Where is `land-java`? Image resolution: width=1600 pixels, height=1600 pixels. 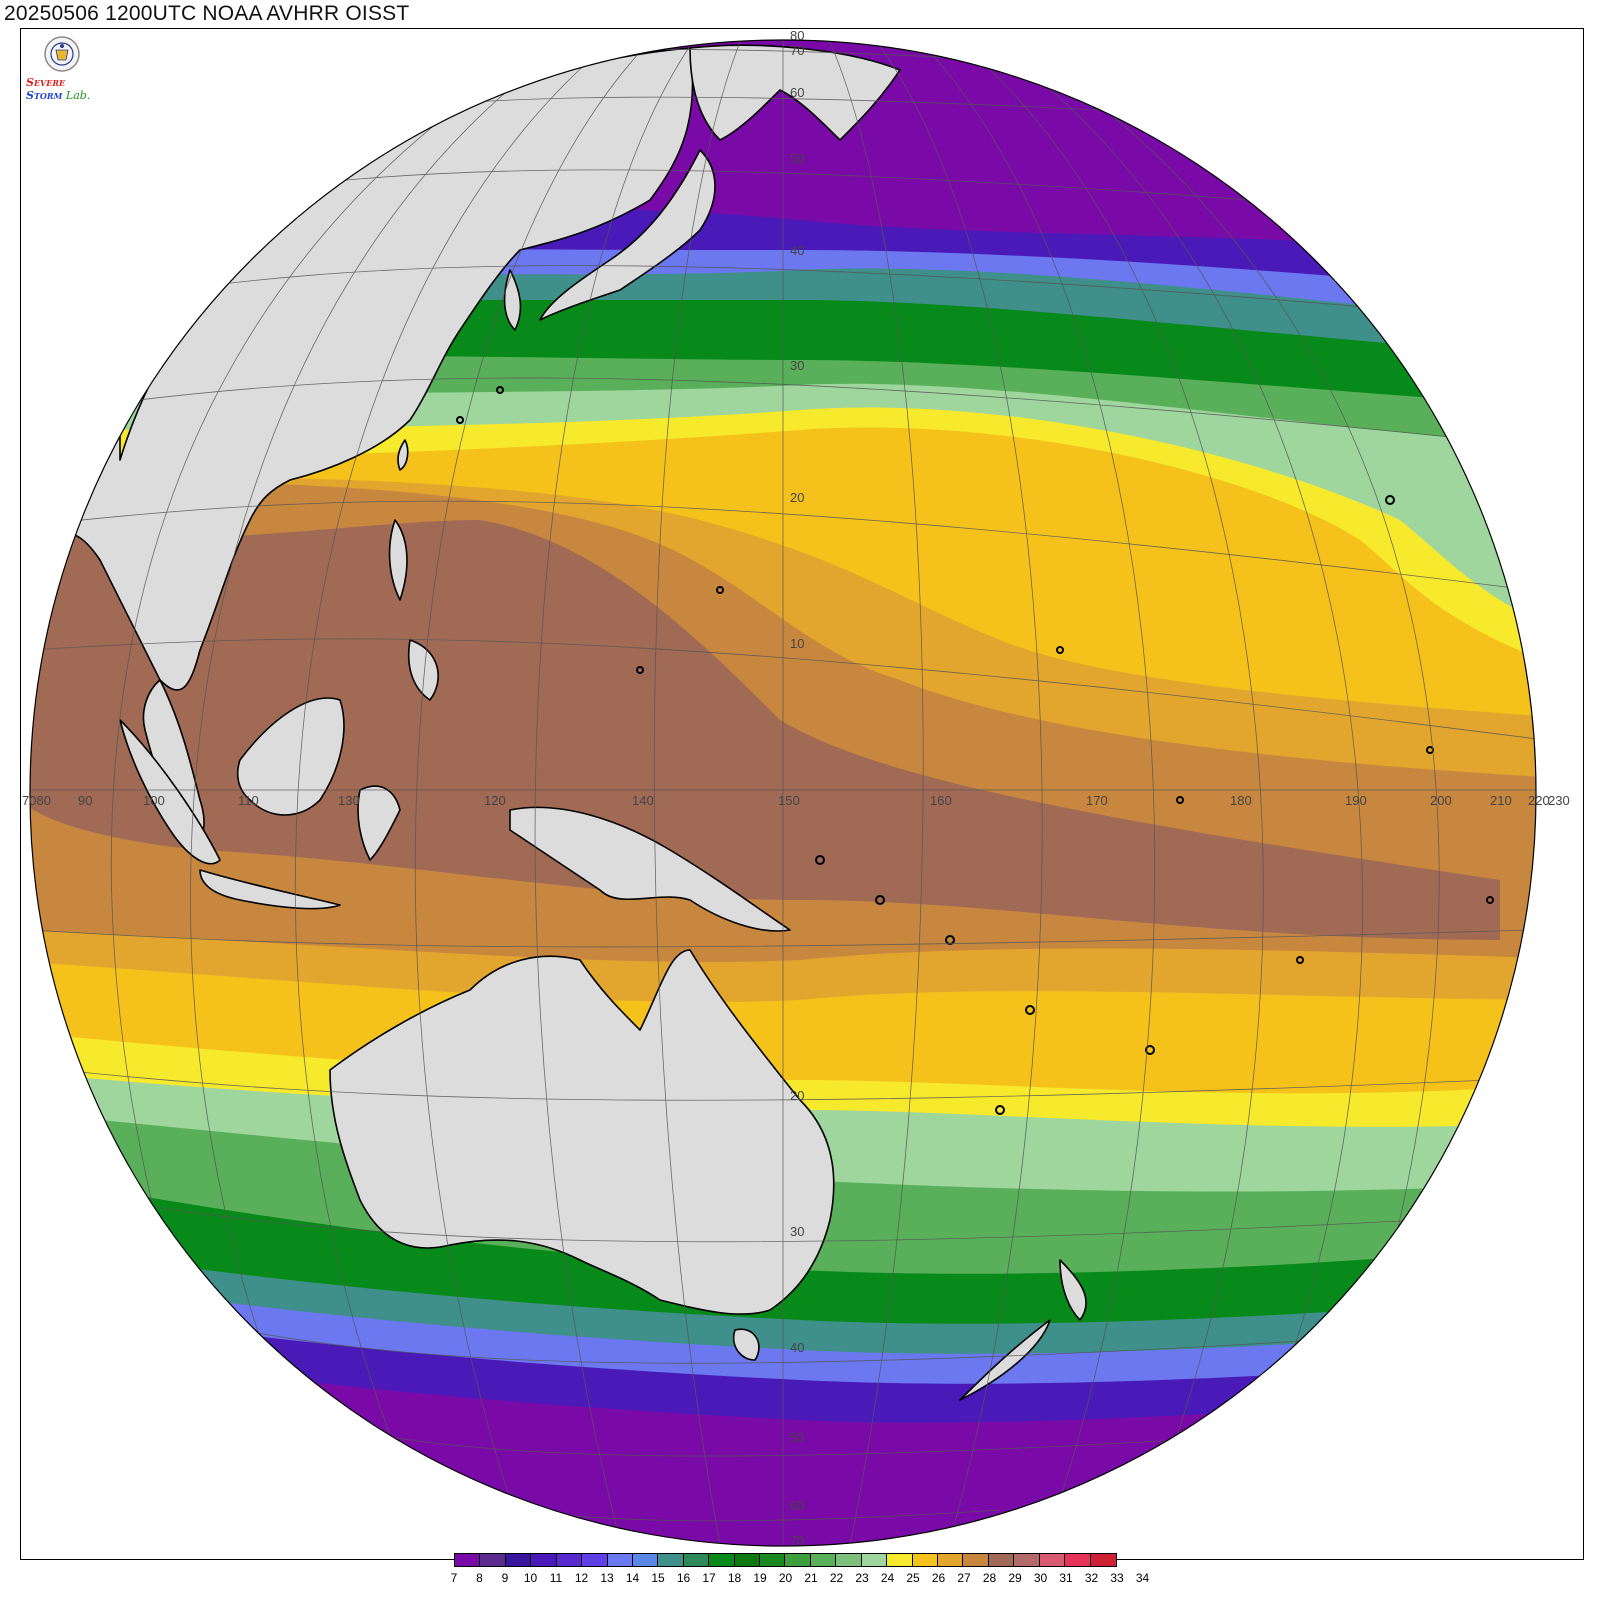
land-java is located at coordinates (270, 889).